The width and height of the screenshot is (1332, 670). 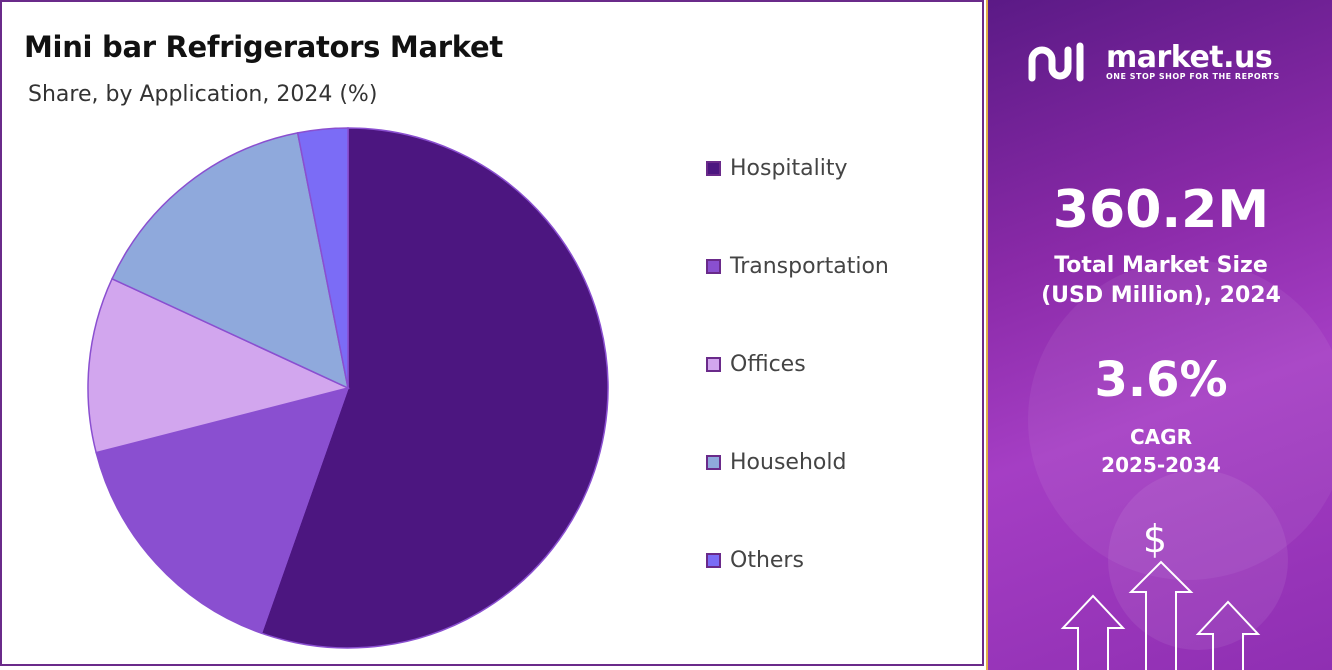 I want to click on legend-label: Hospitality, so click(x=789, y=168).